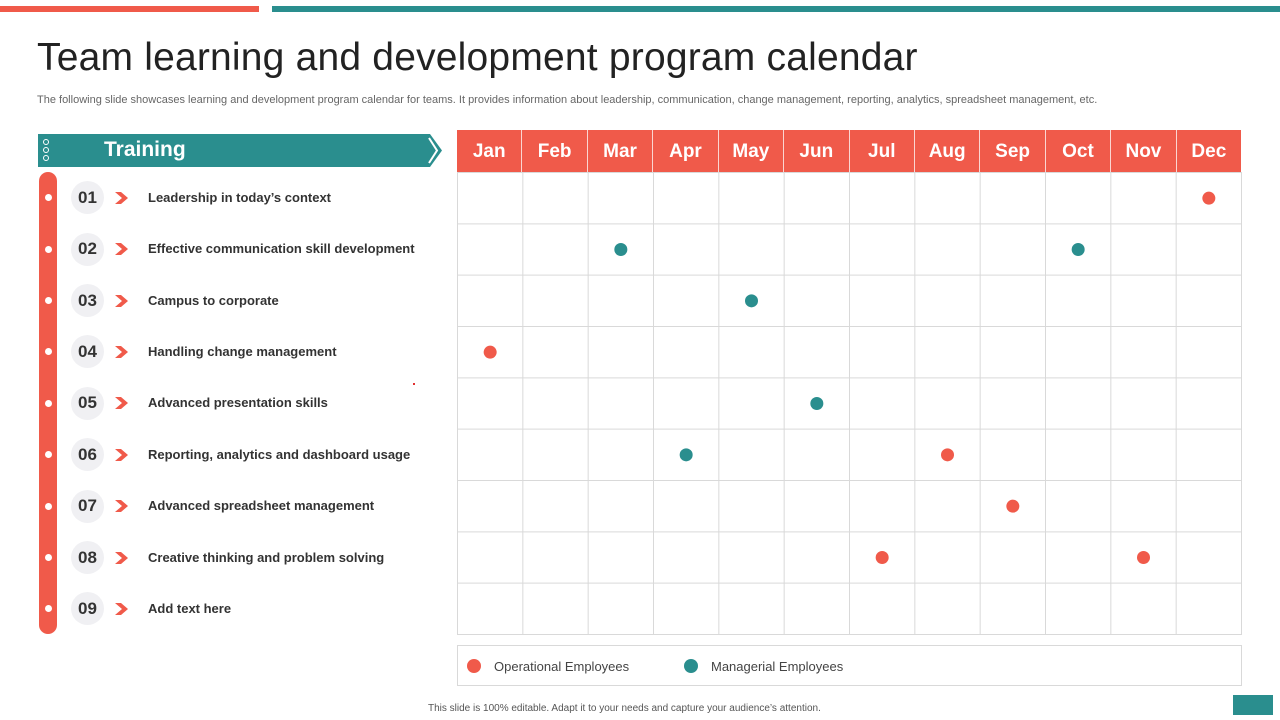 The image size is (1280, 720). Describe the element at coordinates (691, 666) in the screenshot. I see `legend-managerial-dot` at that location.